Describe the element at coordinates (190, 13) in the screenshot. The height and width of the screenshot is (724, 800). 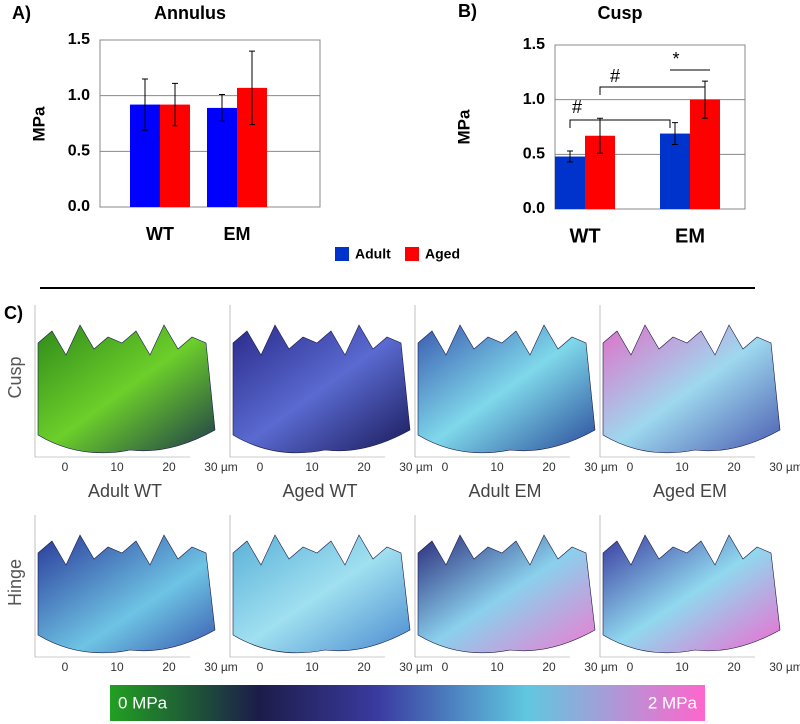
I see `chart-title: Annulus` at that location.